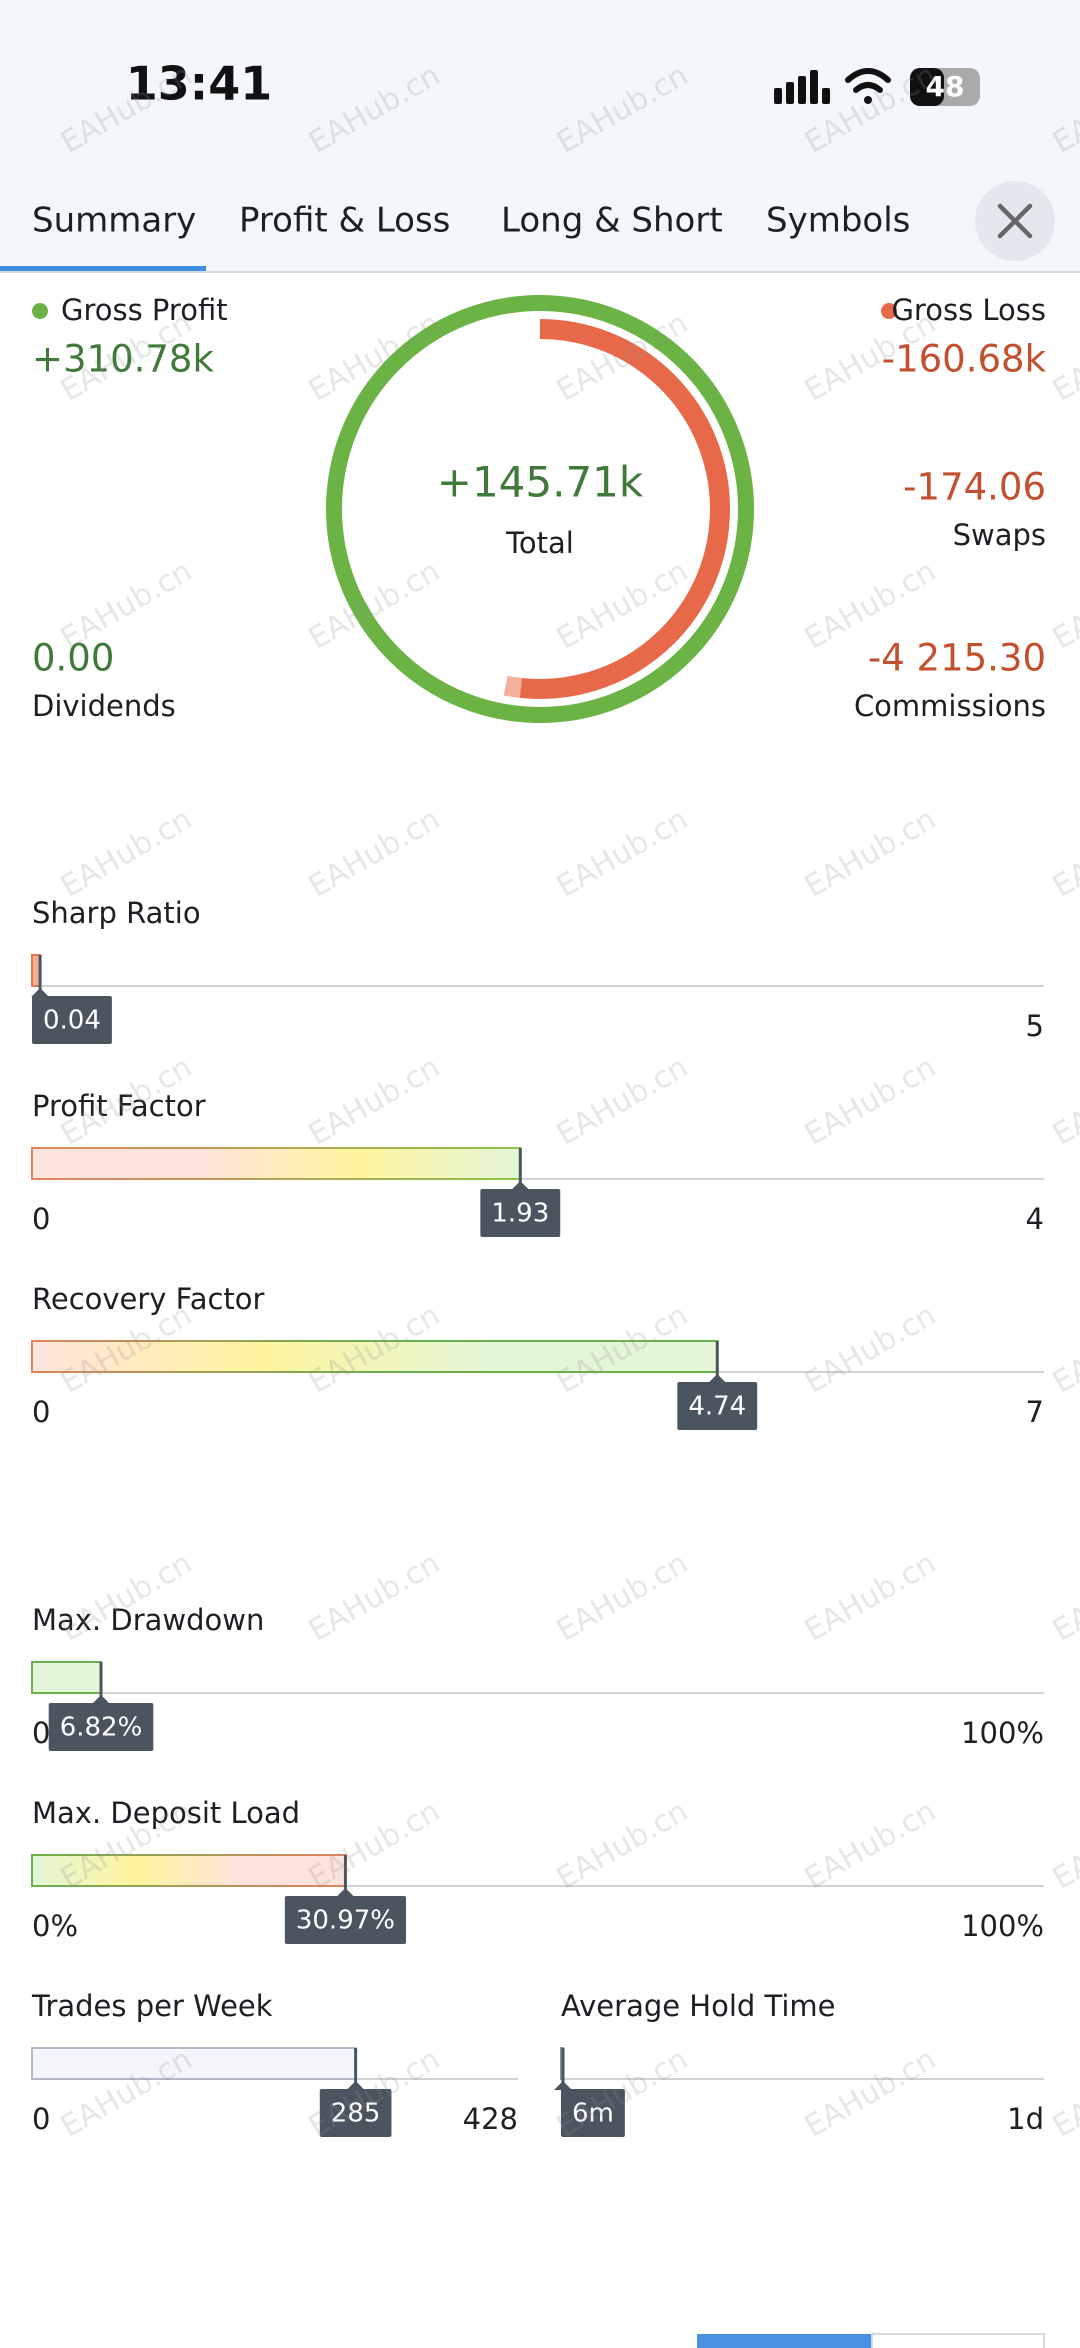  Describe the element at coordinates (999, 535) in the screenshot. I see `swaps-label: Swaps` at that location.